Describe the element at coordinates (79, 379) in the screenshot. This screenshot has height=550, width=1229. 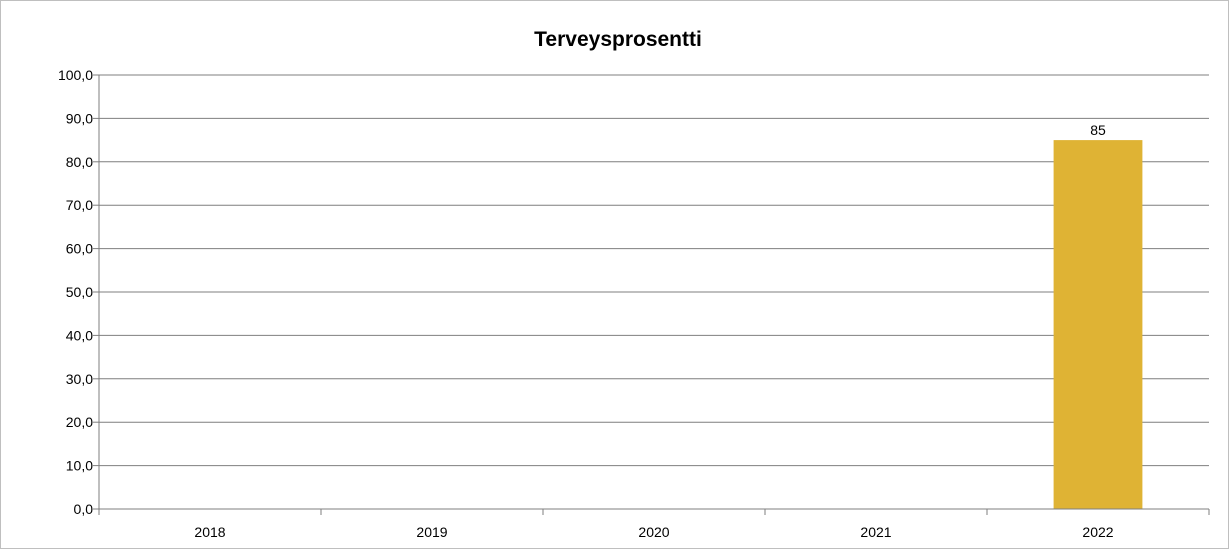
I see `y-tick-label: 30,0` at that location.